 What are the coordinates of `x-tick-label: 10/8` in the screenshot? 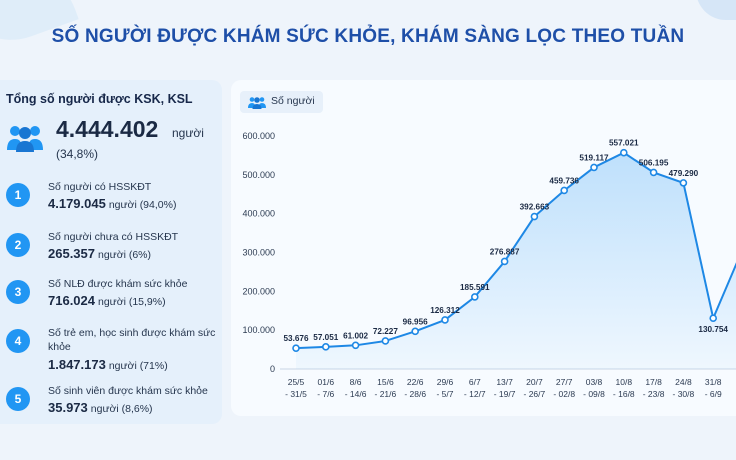 It's located at (624, 382).